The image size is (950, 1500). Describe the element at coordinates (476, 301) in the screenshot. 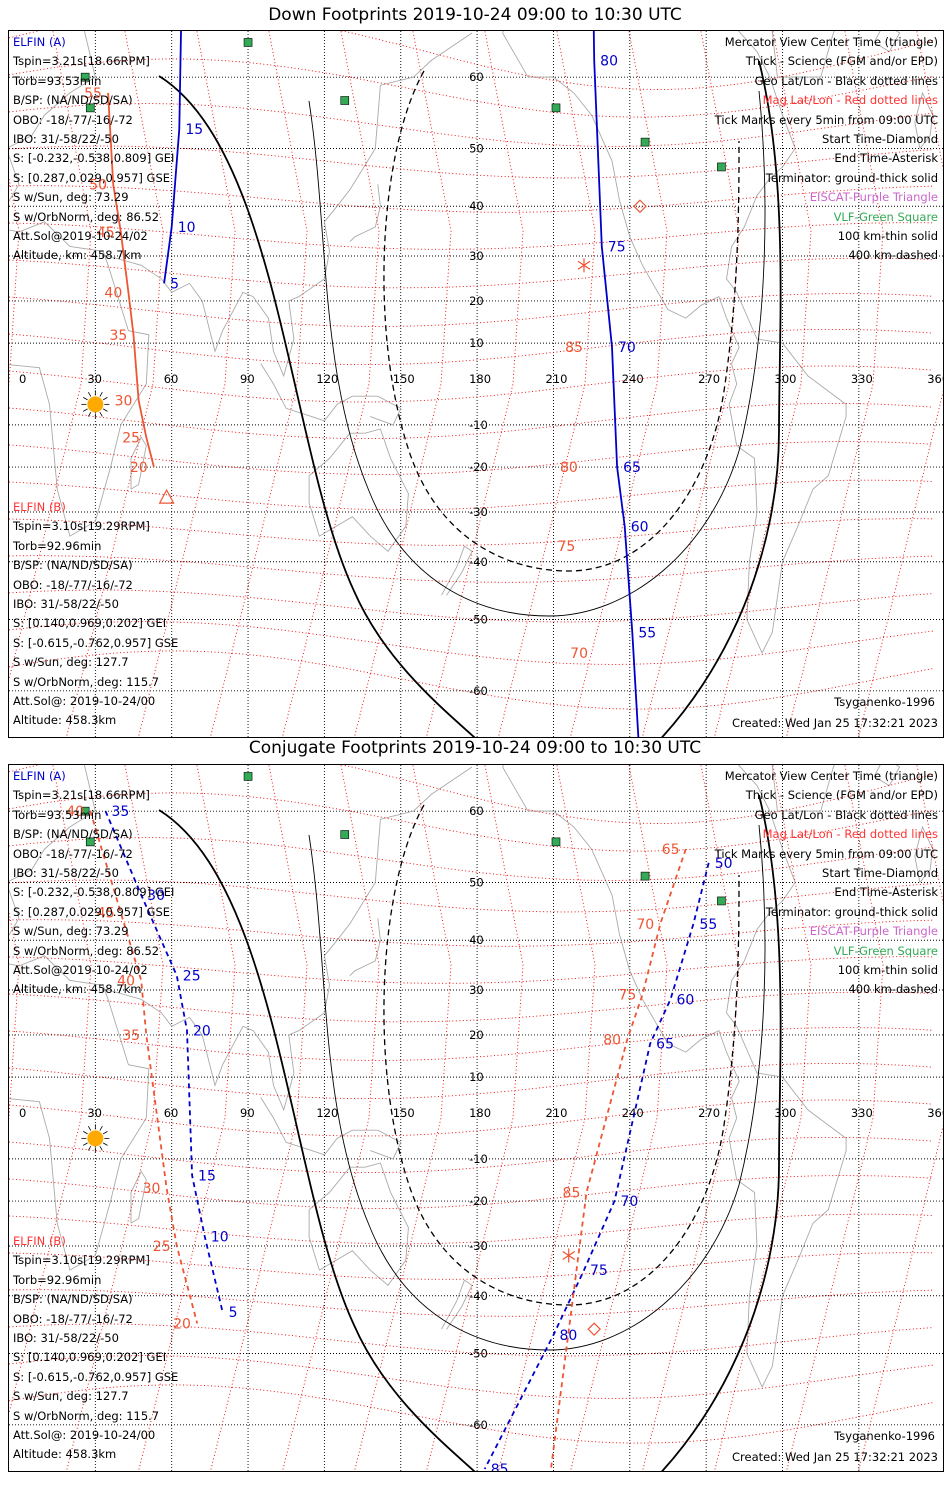

I see `lat-tick-label: 20` at that location.